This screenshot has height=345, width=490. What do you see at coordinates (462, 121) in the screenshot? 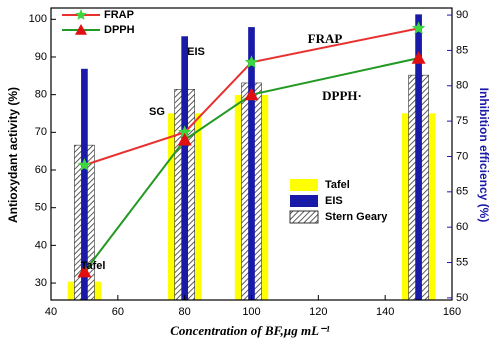
I see `y2-tick-label: 75` at bounding box center [462, 121].